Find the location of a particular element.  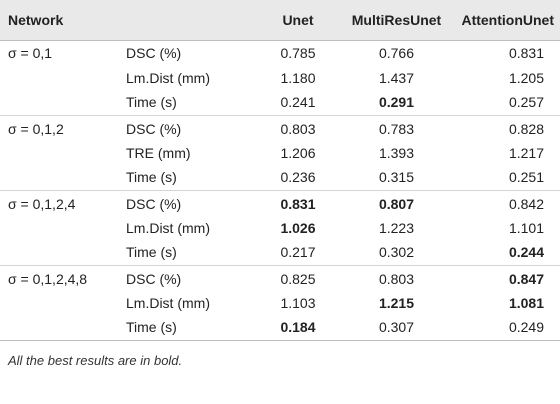

header-multiresunet: MultiResUnet is located at coordinates (391, 20).